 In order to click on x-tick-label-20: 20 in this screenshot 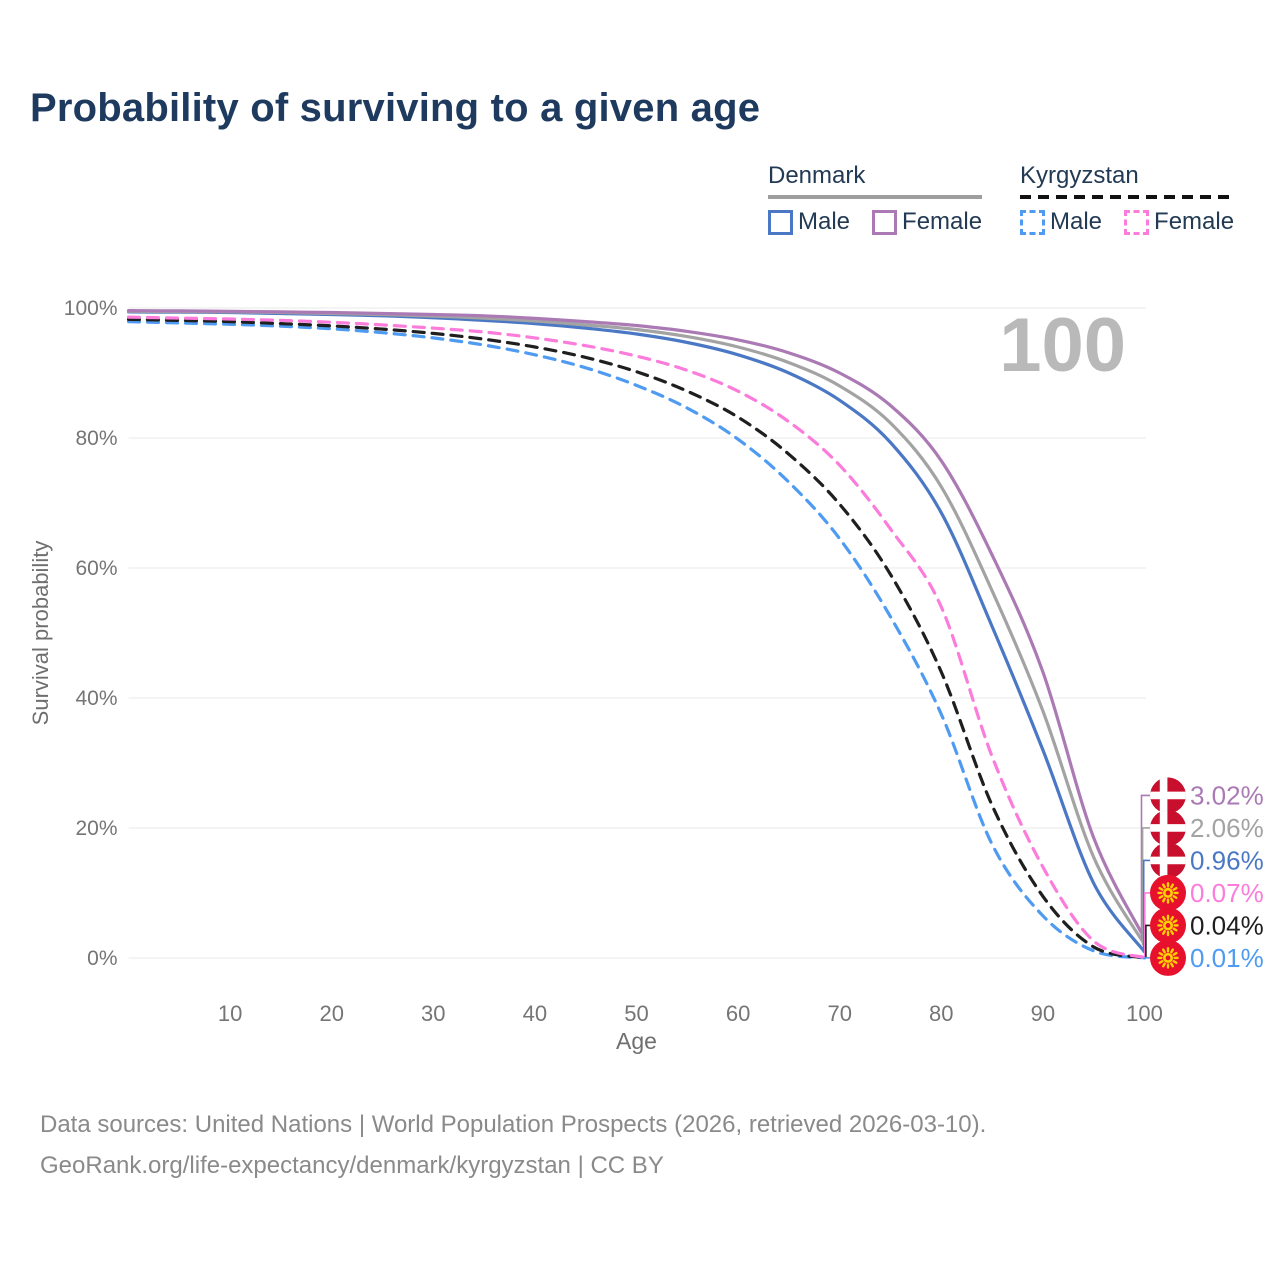, I will do `click(331, 1013)`.